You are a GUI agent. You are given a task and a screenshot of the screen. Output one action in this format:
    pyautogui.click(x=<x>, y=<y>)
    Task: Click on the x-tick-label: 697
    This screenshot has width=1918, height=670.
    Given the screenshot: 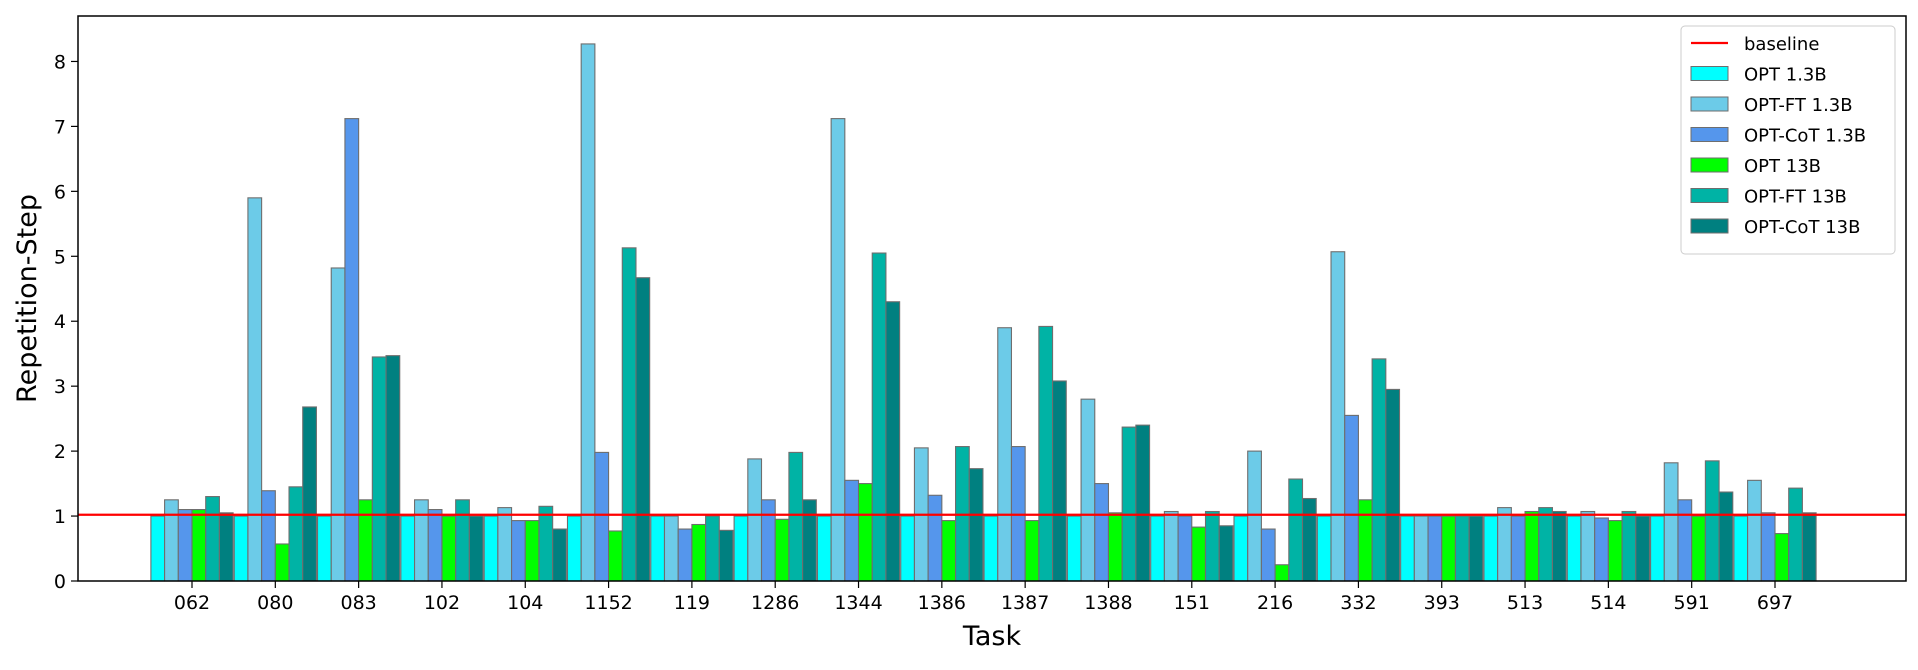 What is the action you would take?
    pyautogui.click(x=1775, y=603)
    